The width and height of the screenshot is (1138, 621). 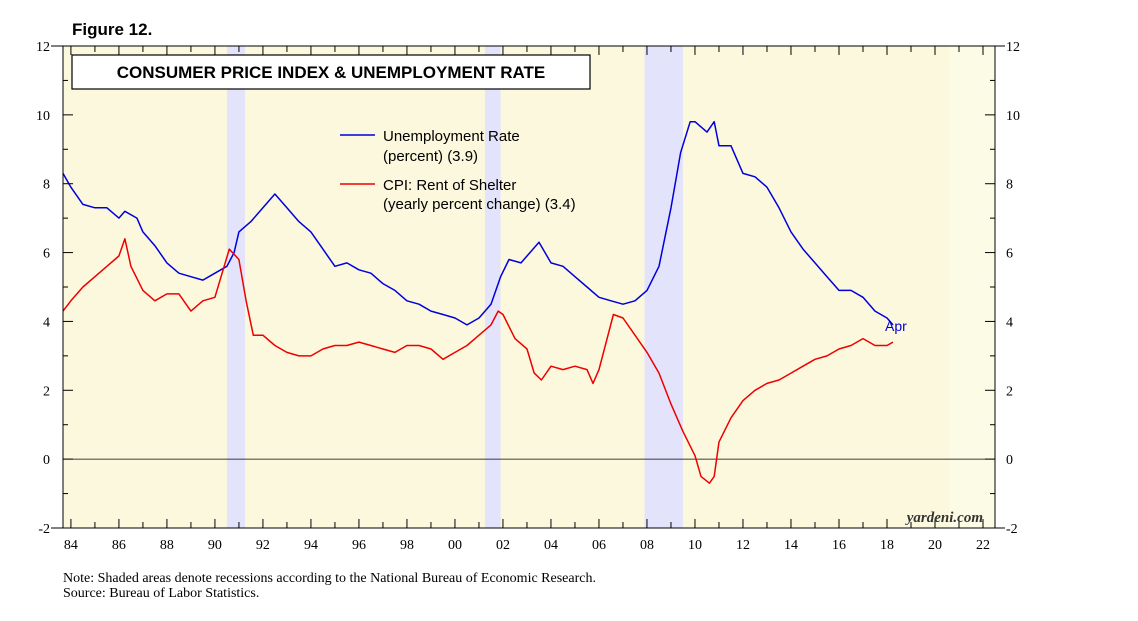 What do you see at coordinates (1013, 116) in the screenshot?
I see `y-tick-label-right: 10` at bounding box center [1013, 116].